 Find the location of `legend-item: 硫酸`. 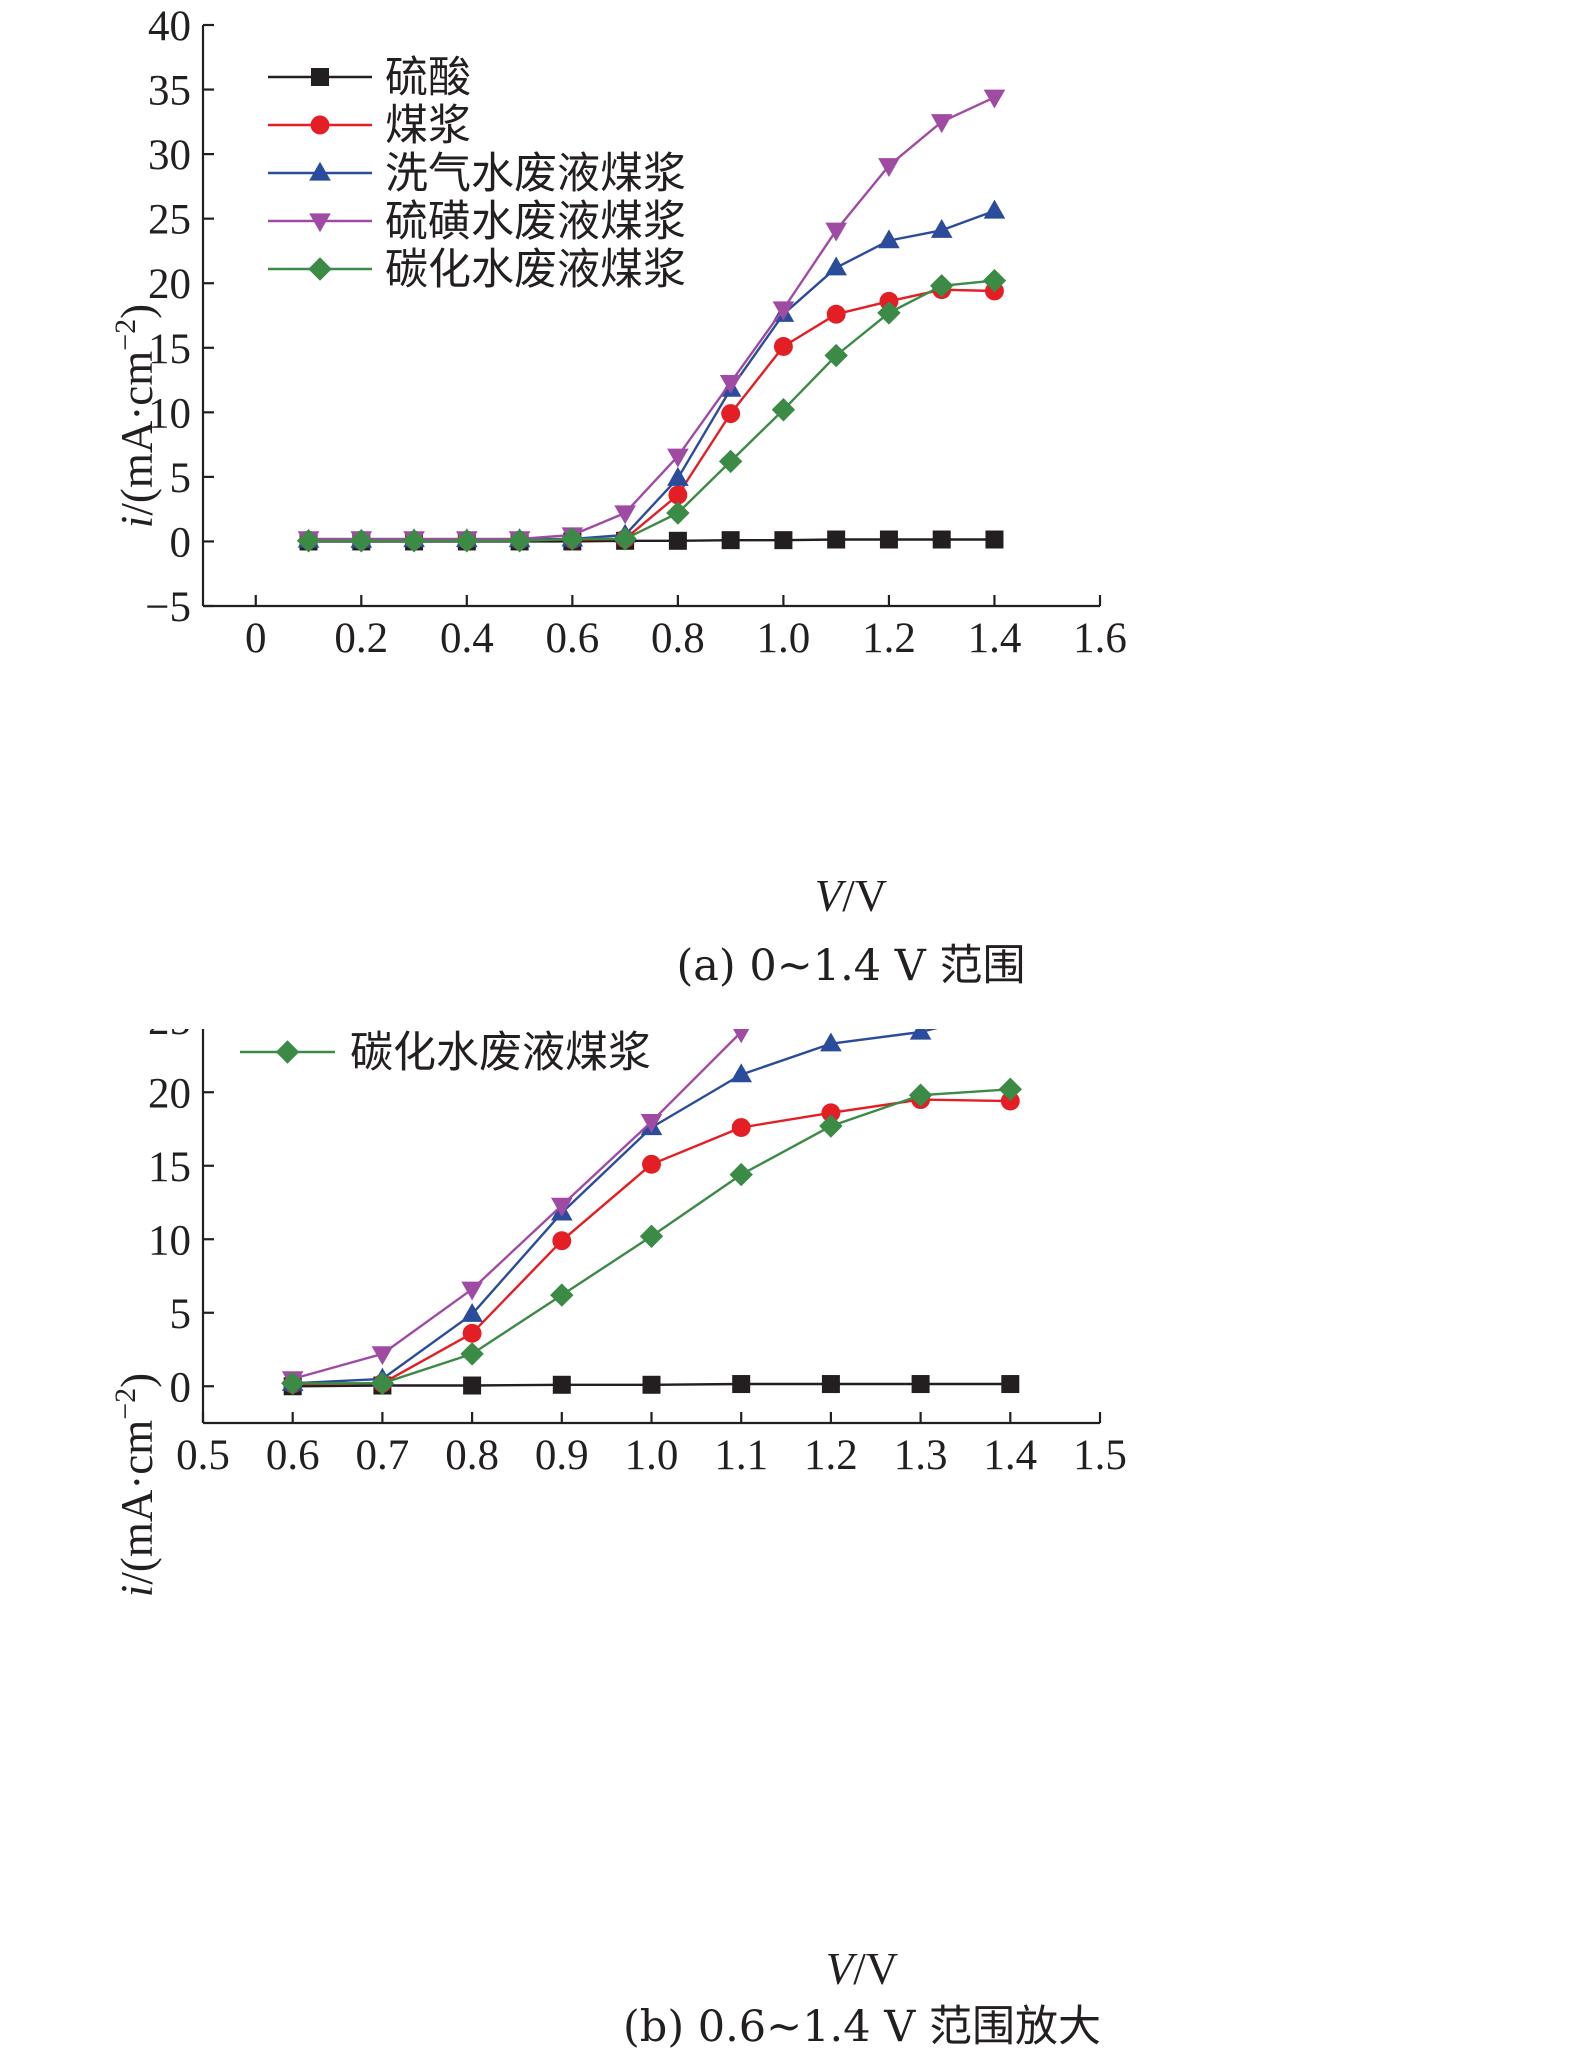

legend-item: 硫酸 is located at coordinates (369, 78).